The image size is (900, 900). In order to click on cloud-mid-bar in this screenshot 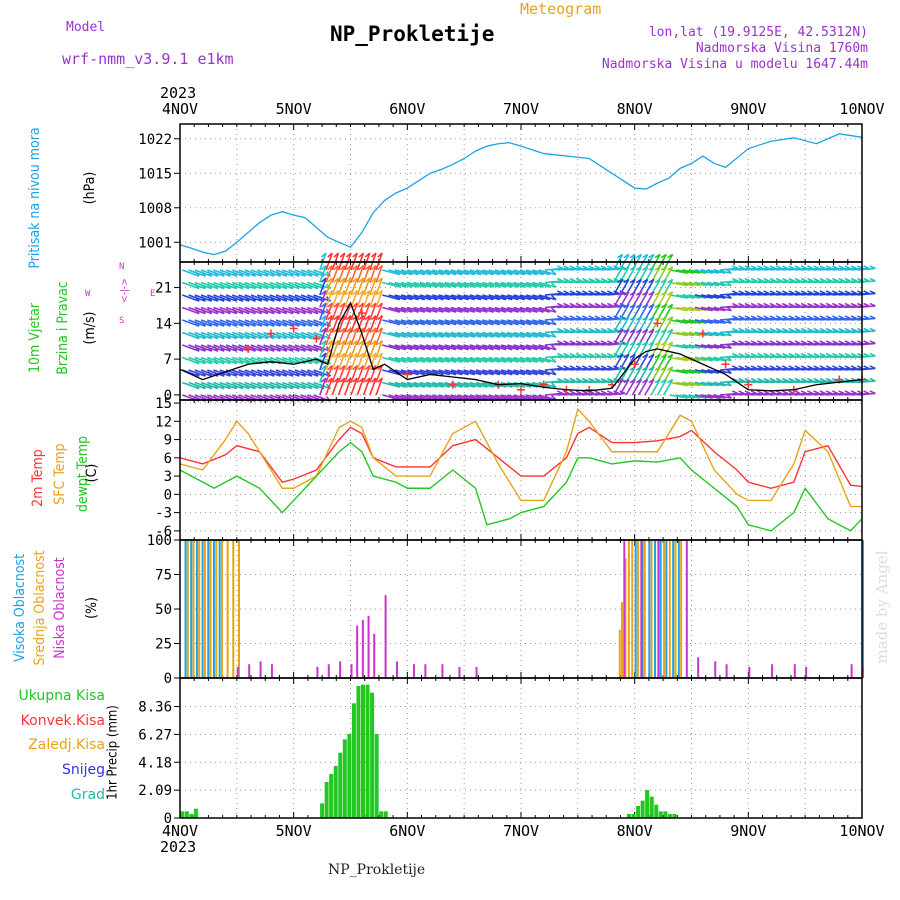, I will do `click(210, 609)`.